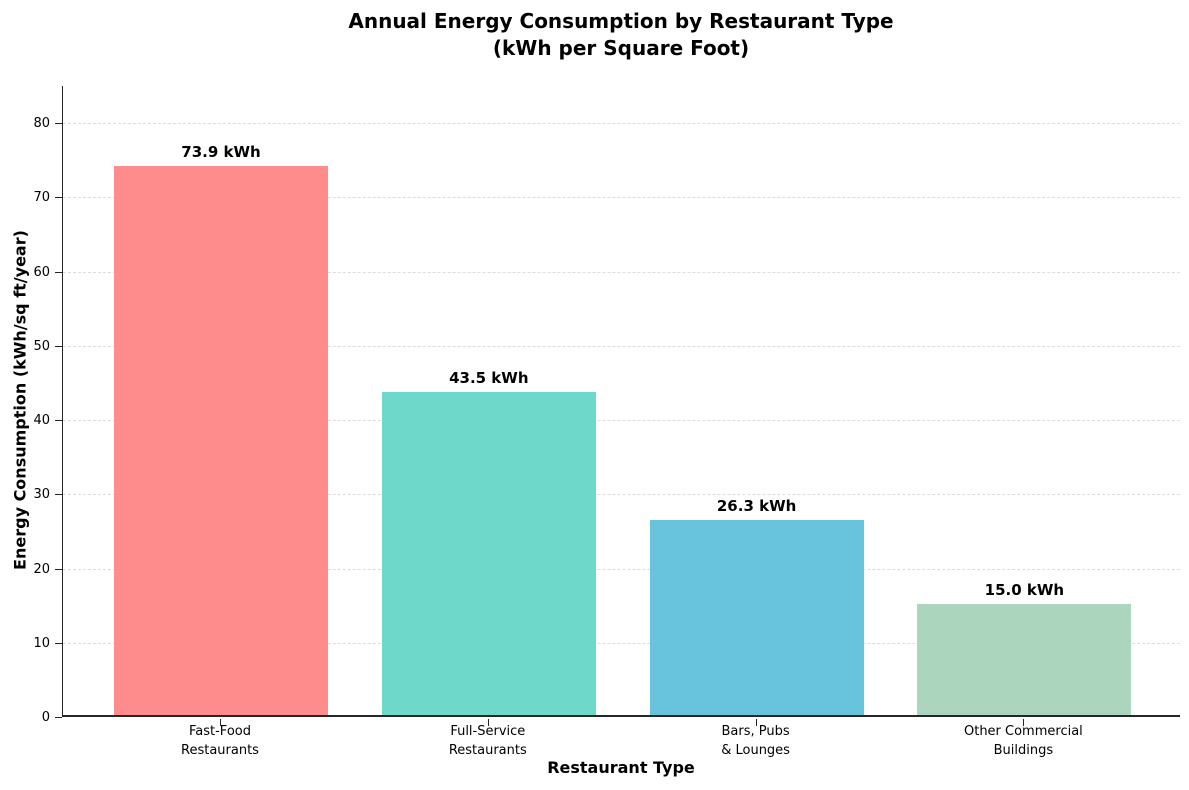  What do you see at coordinates (41, 346) in the screenshot?
I see `y-tick-label-50: 50` at bounding box center [41, 346].